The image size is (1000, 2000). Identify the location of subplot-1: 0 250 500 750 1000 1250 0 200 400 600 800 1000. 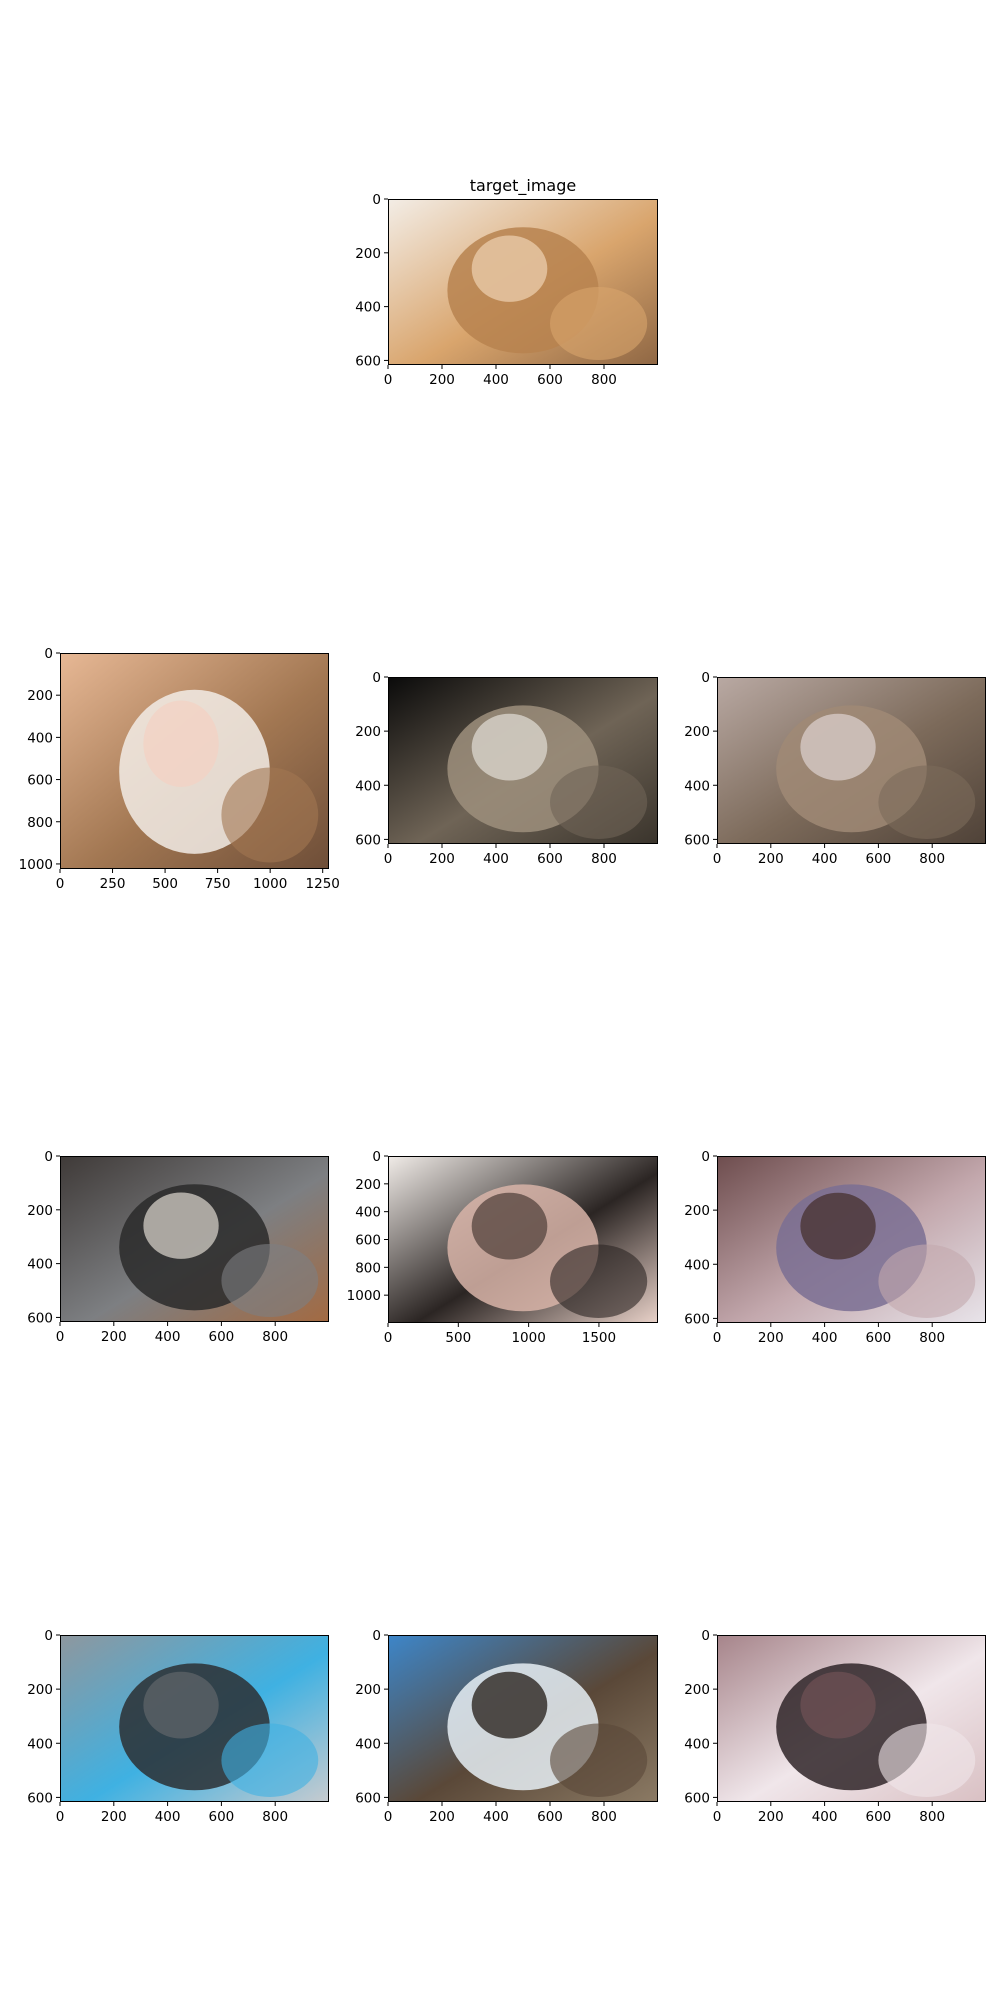
(179, 769).